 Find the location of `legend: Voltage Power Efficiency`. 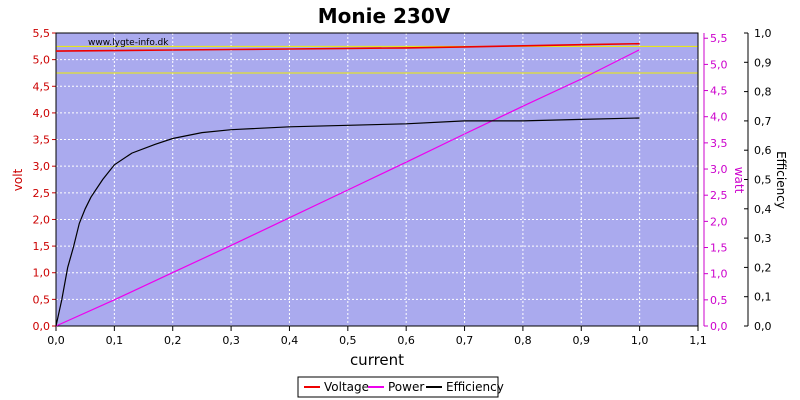

legend: Voltage Power Efficiency is located at coordinates (400, 387).